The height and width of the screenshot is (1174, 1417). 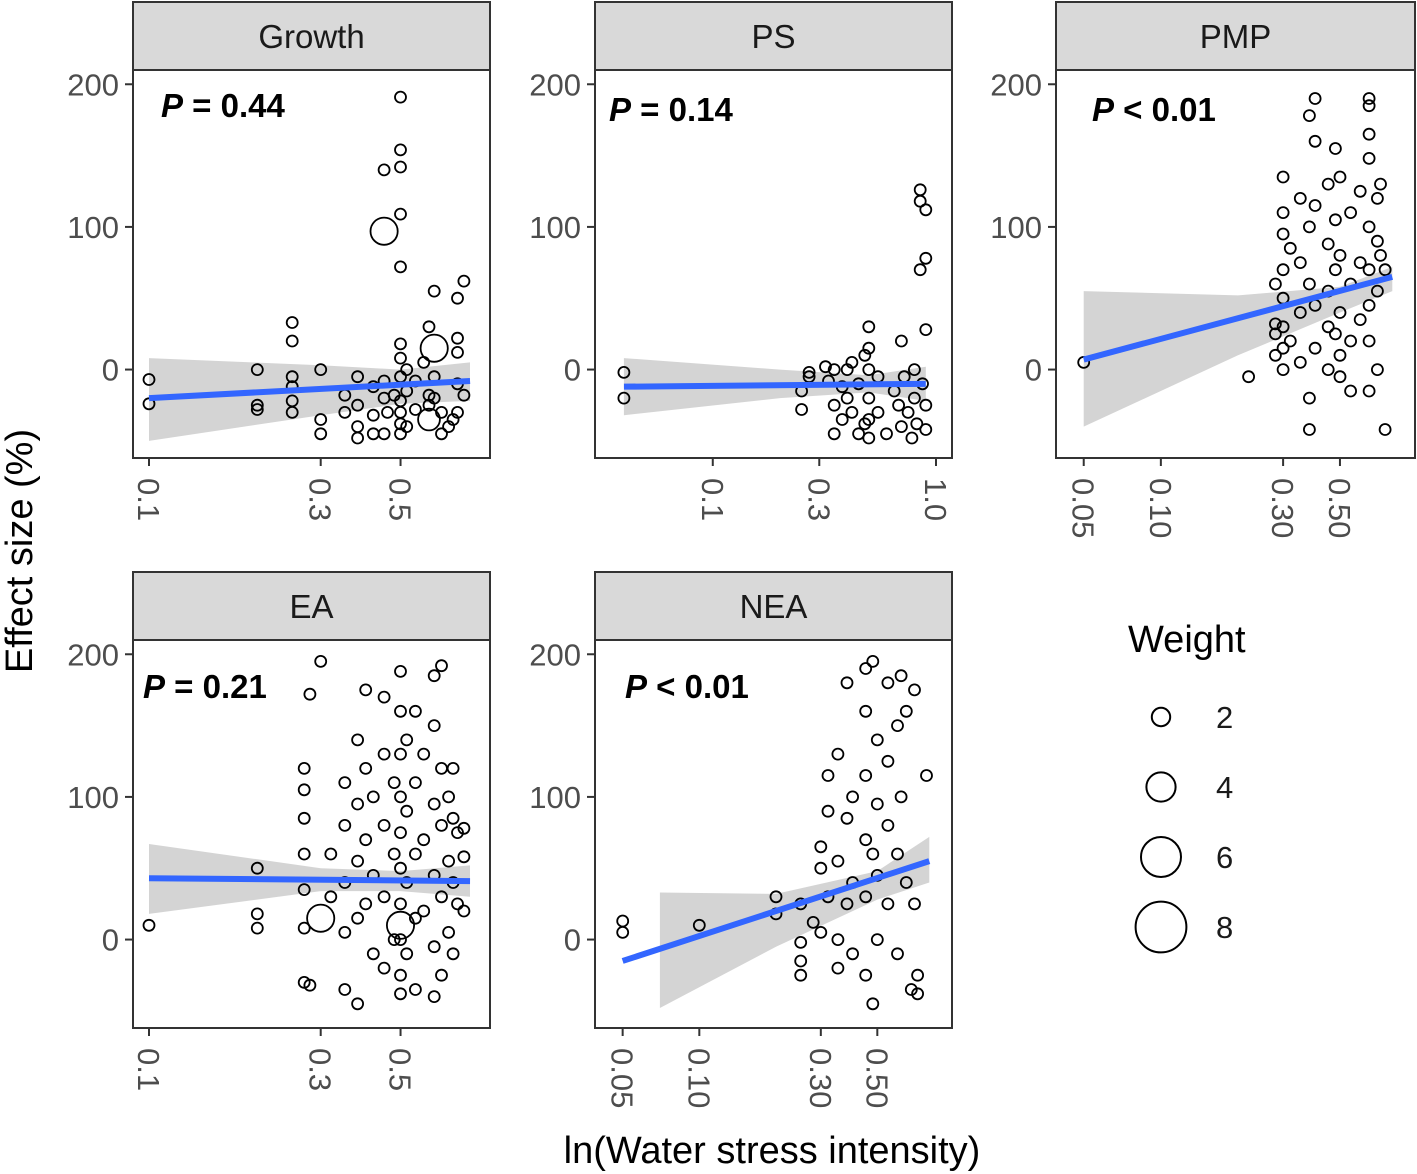 I want to click on p-value-label: P = 0.14, so click(x=671, y=109).